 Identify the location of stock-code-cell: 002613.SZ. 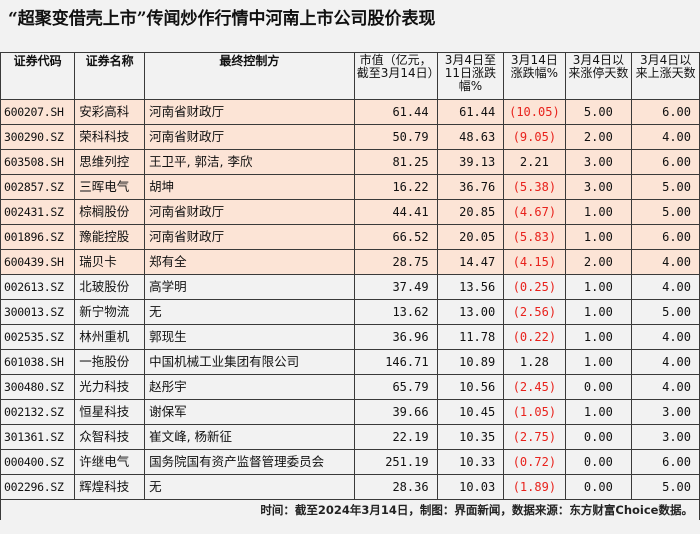
(38, 287).